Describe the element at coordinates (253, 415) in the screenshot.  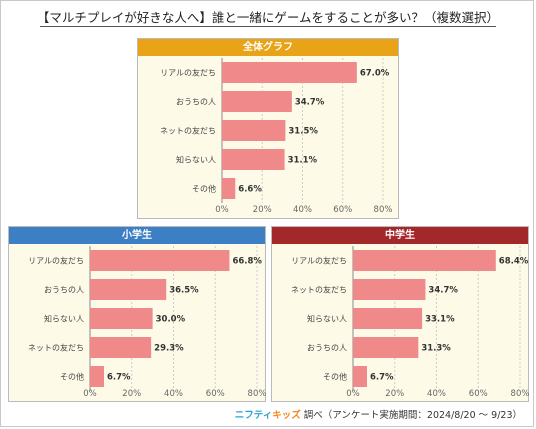
I see `brand-name-part-1: ニフティ` at that location.